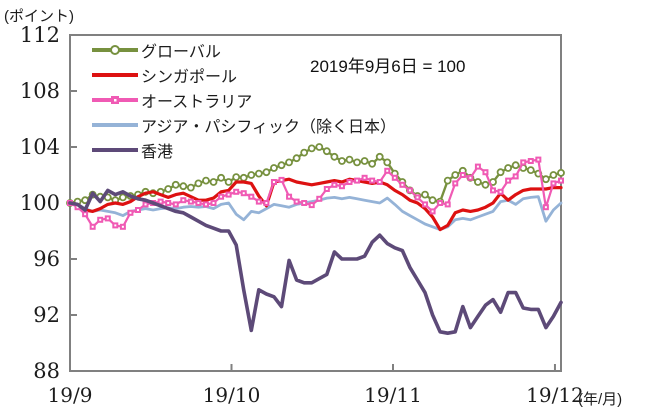  I want to click on singapore-line-swatch, so click(115, 75).